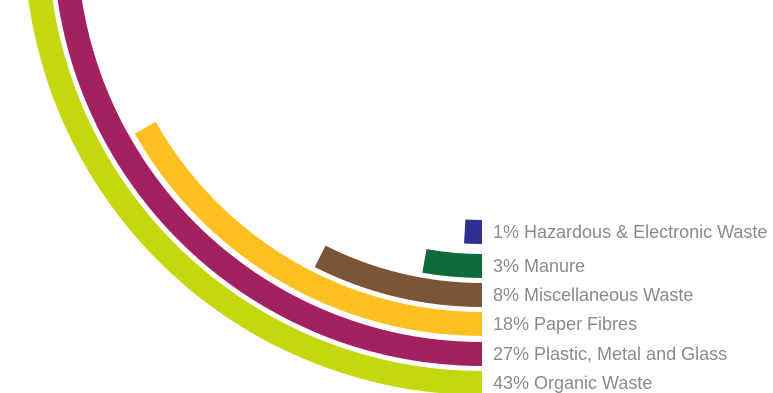 The image size is (773, 393). I want to click on label-miscellaneous-waste: 8% Miscellaneous Waste, so click(593, 295).